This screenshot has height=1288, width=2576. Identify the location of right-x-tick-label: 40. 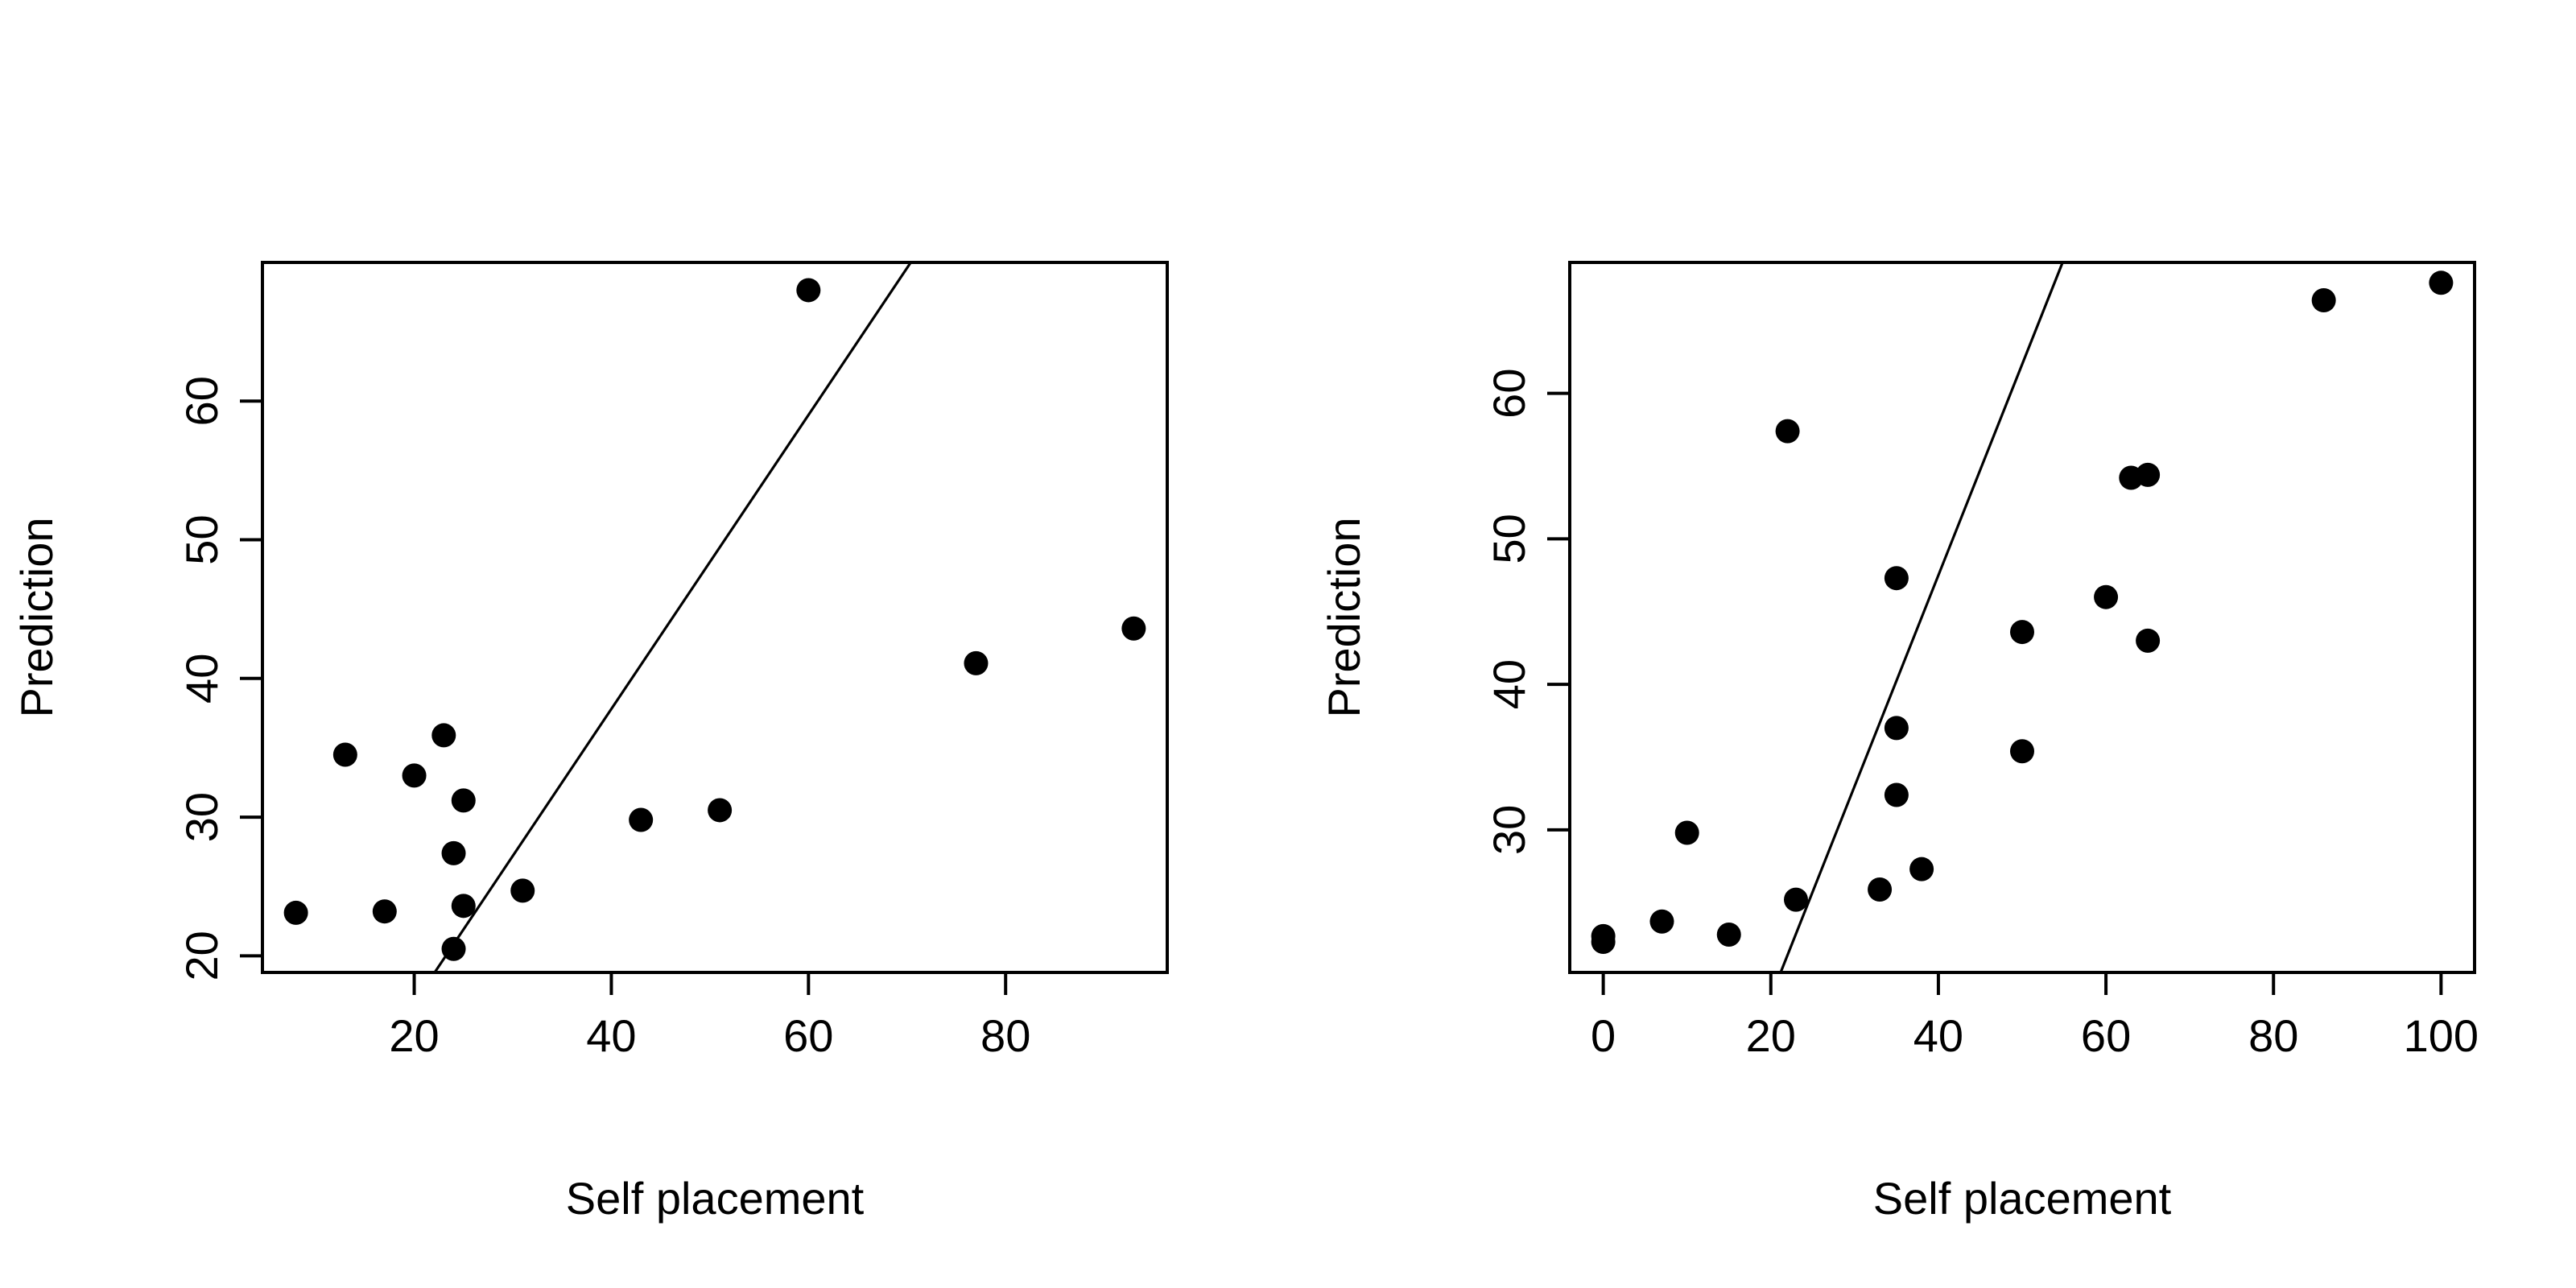
(1938, 1035).